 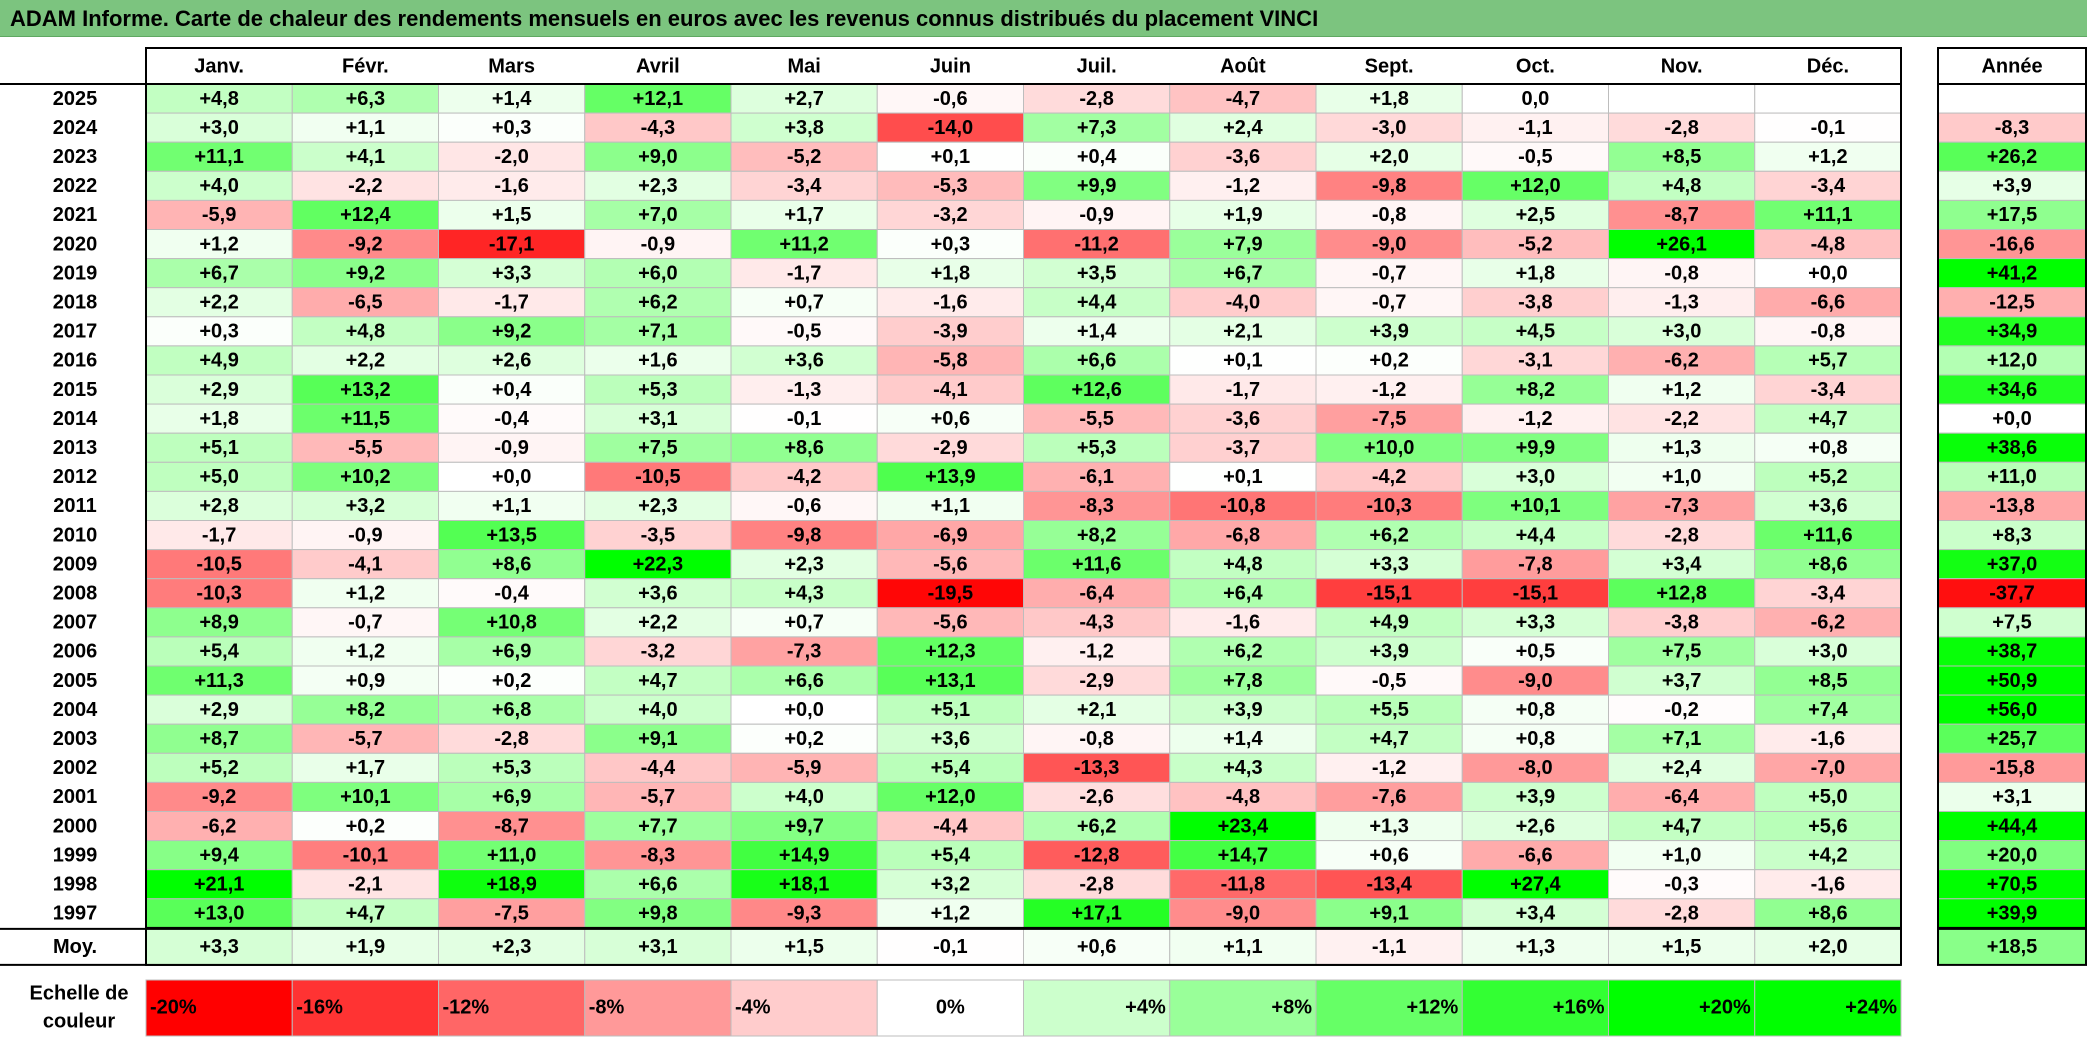 What do you see at coordinates (1388, 652) in the screenshot?
I see `cell-value: +3,9` at bounding box center [1388, 652].